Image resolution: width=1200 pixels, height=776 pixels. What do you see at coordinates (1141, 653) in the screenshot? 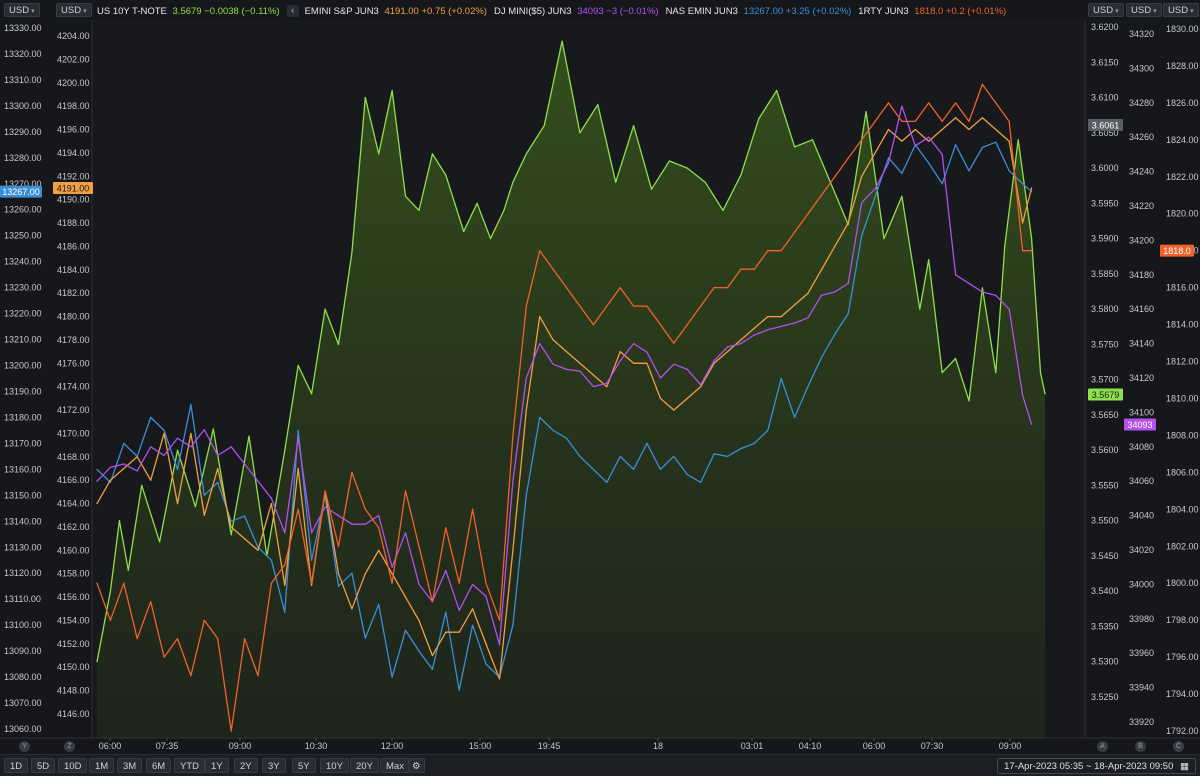
I see `y-tick-label-dj: 33960` at bounding box center [1141, 653].